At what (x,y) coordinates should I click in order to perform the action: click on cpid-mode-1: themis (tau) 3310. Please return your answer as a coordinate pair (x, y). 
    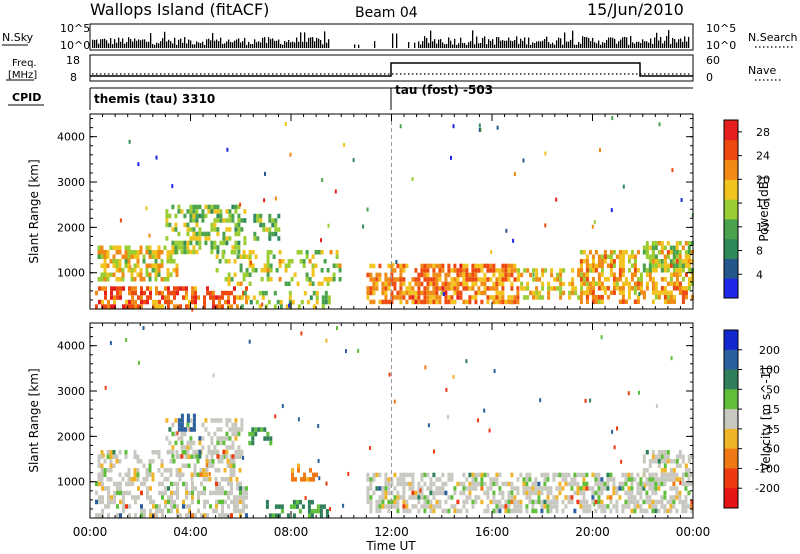
    Looking at the image, I should click on (154, 99).